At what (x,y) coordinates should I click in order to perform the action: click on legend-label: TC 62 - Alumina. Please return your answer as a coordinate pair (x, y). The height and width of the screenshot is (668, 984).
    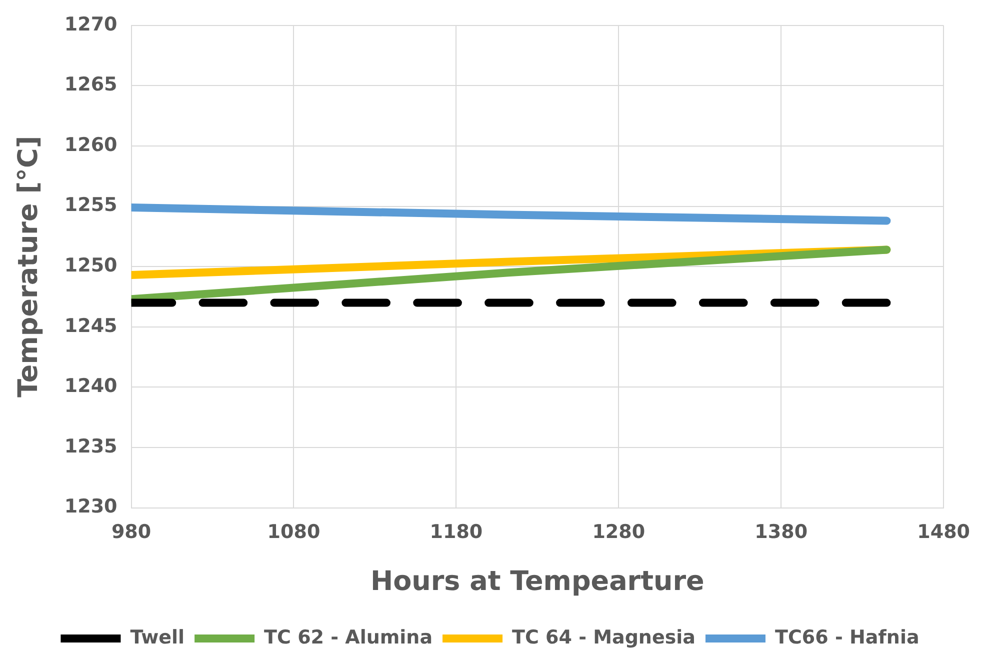
    Looking at the image, I should click on (348, 637).